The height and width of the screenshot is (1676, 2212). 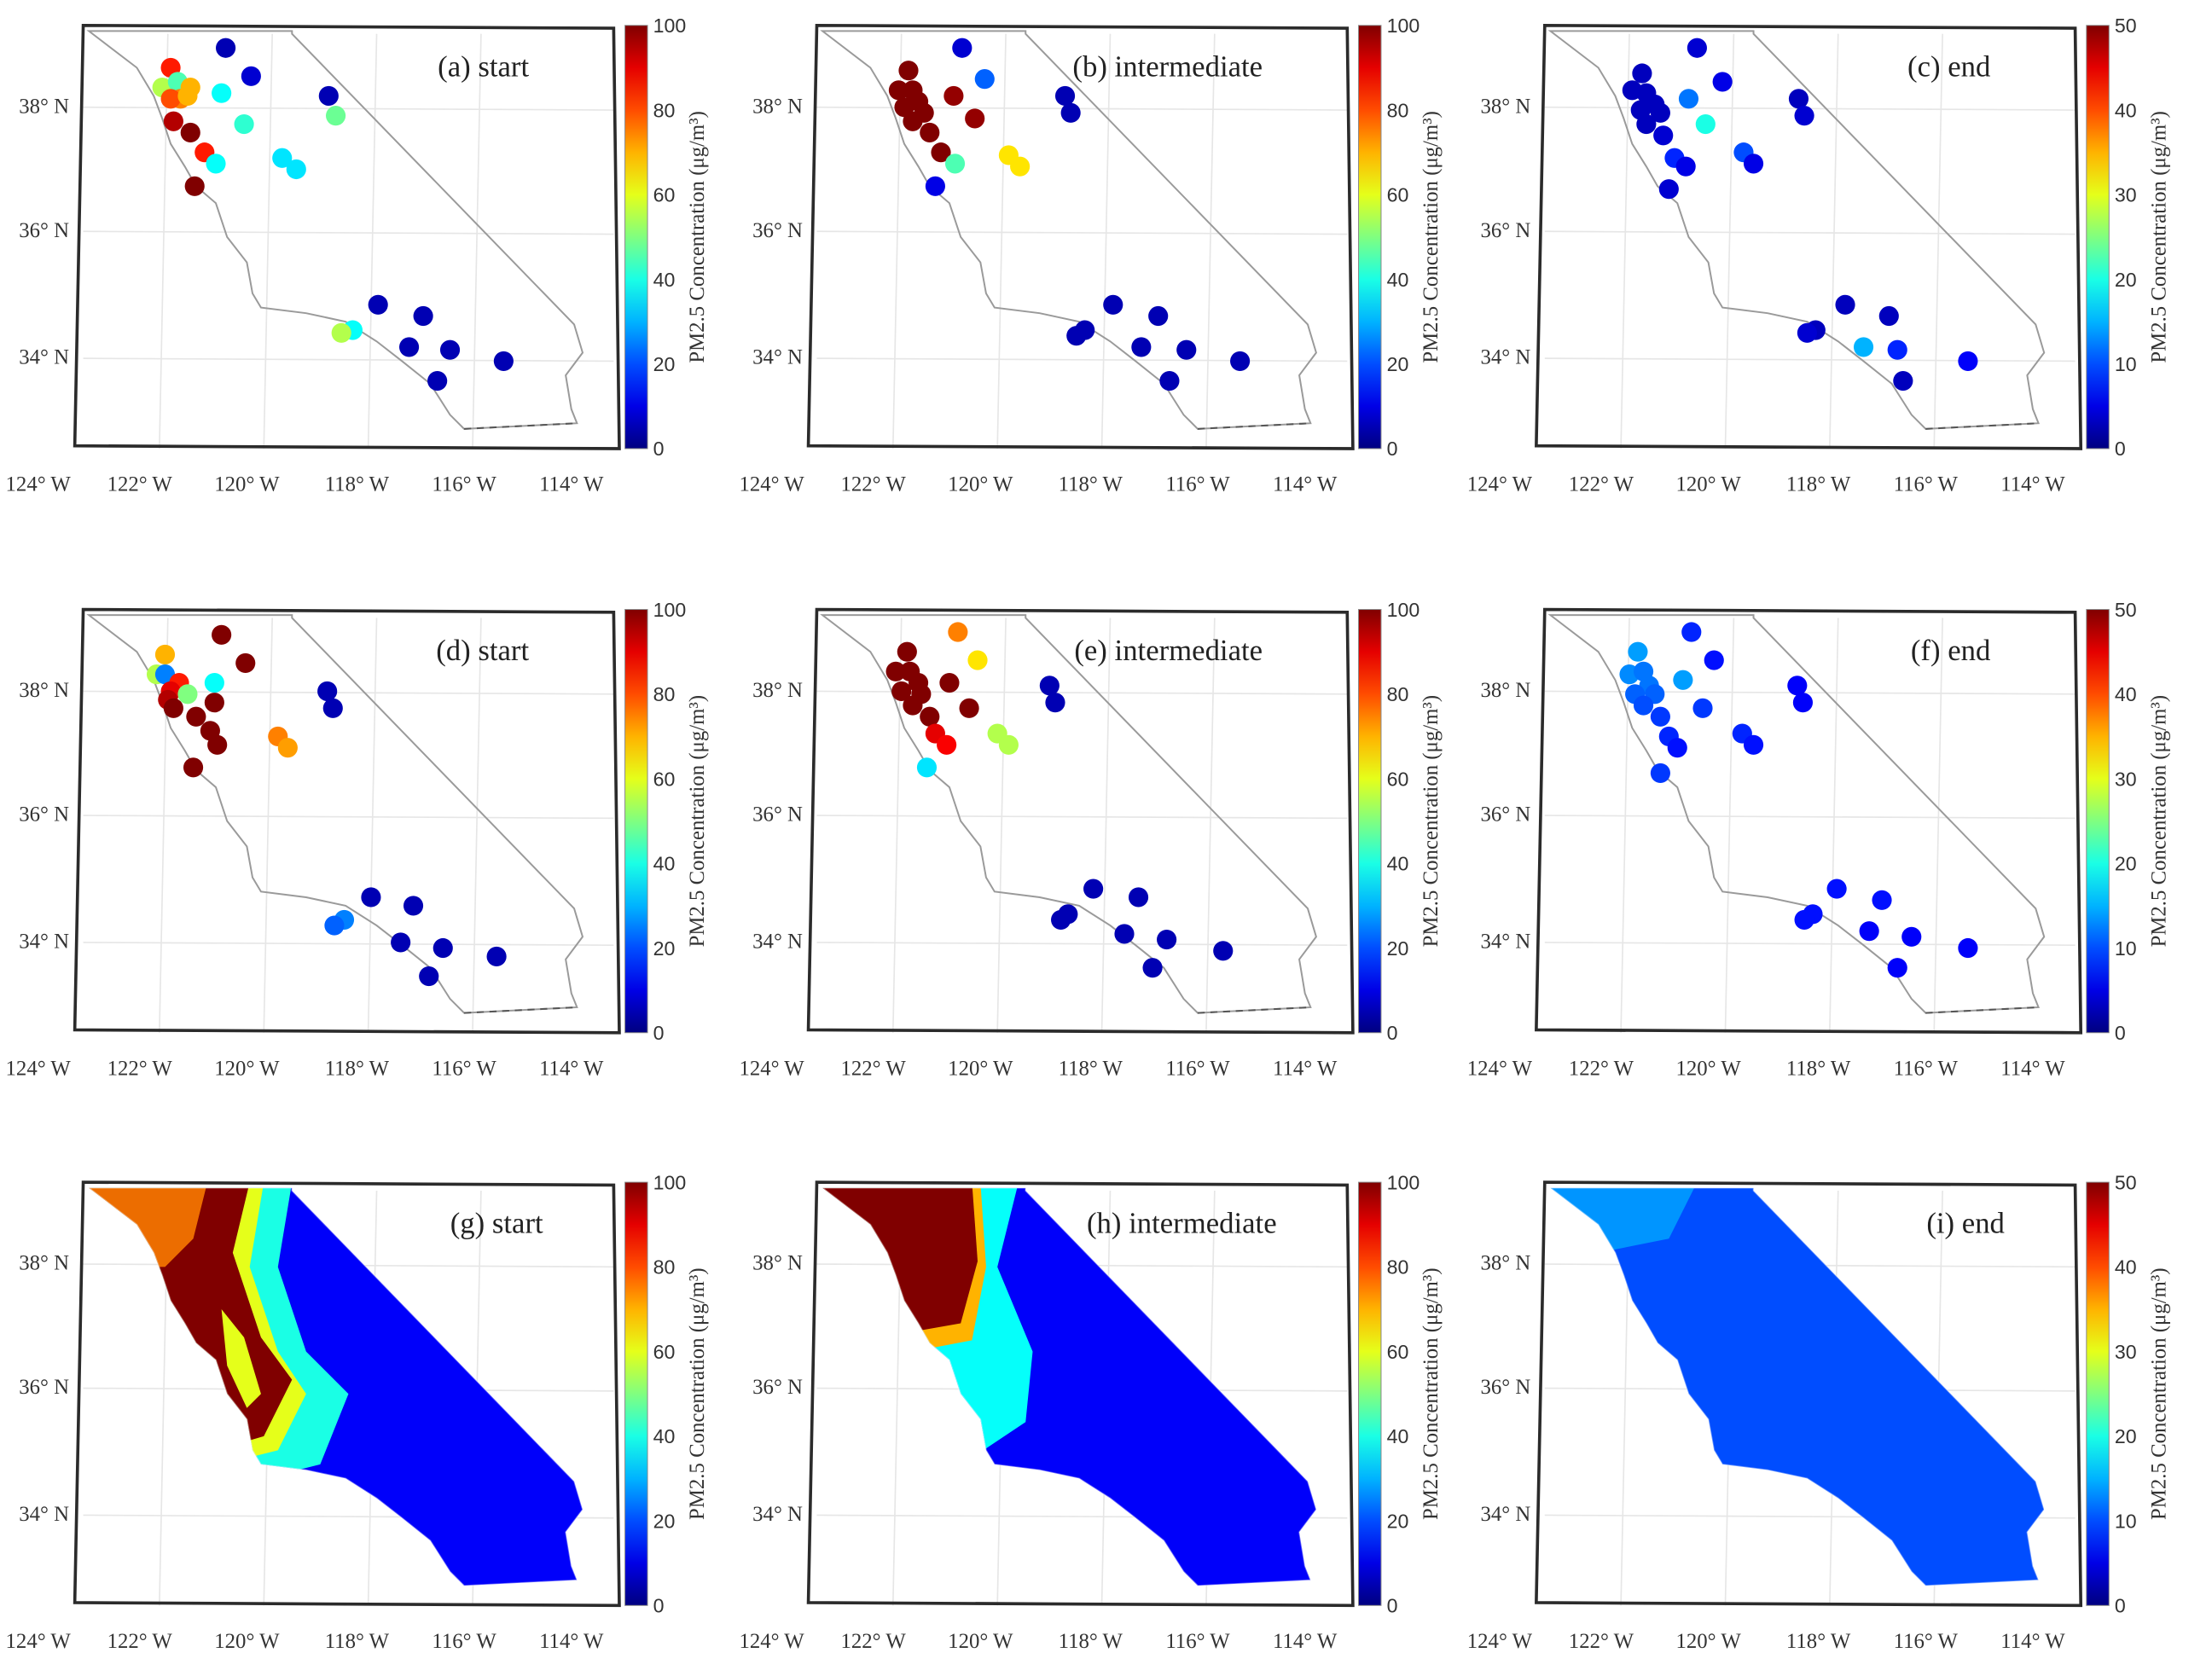 What do you see at coordinates (1182, 1223) in the screenshot?
I see `panel-title: (h) intermediate` at bounding box center [1182, 1223].